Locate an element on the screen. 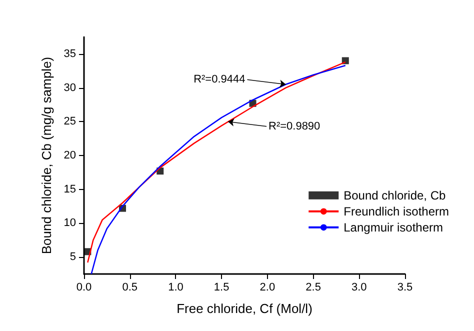  y-axis-title: Bound chloride, Cb (mg/g sample) is located at coordinates (46, 155).